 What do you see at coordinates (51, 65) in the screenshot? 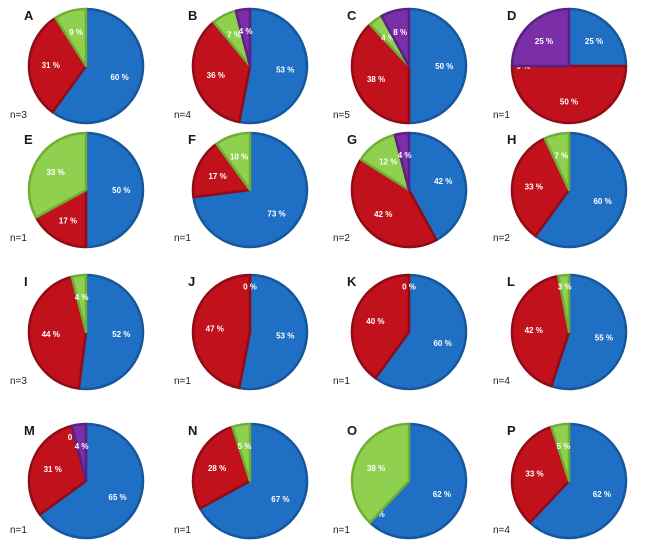
I see `pie-a-label-red: 31 %` at bounding box center [51, 65].